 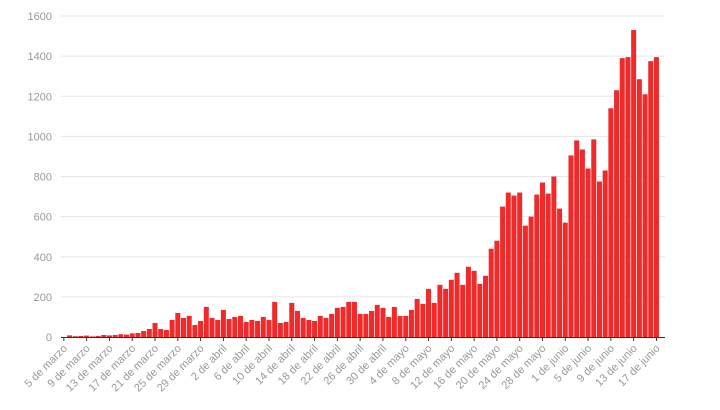 I want to click on y-tick-label: 200, so click(x=43, y=298).